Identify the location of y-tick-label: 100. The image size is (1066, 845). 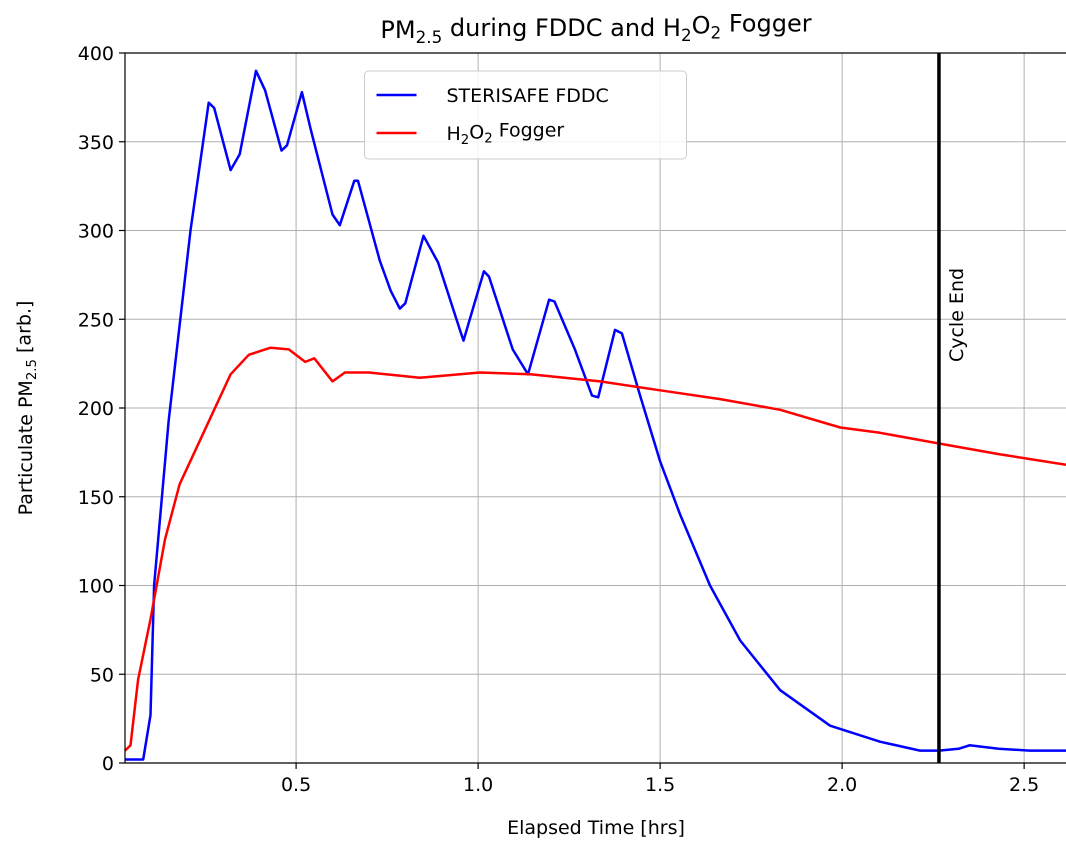
(96, 587).